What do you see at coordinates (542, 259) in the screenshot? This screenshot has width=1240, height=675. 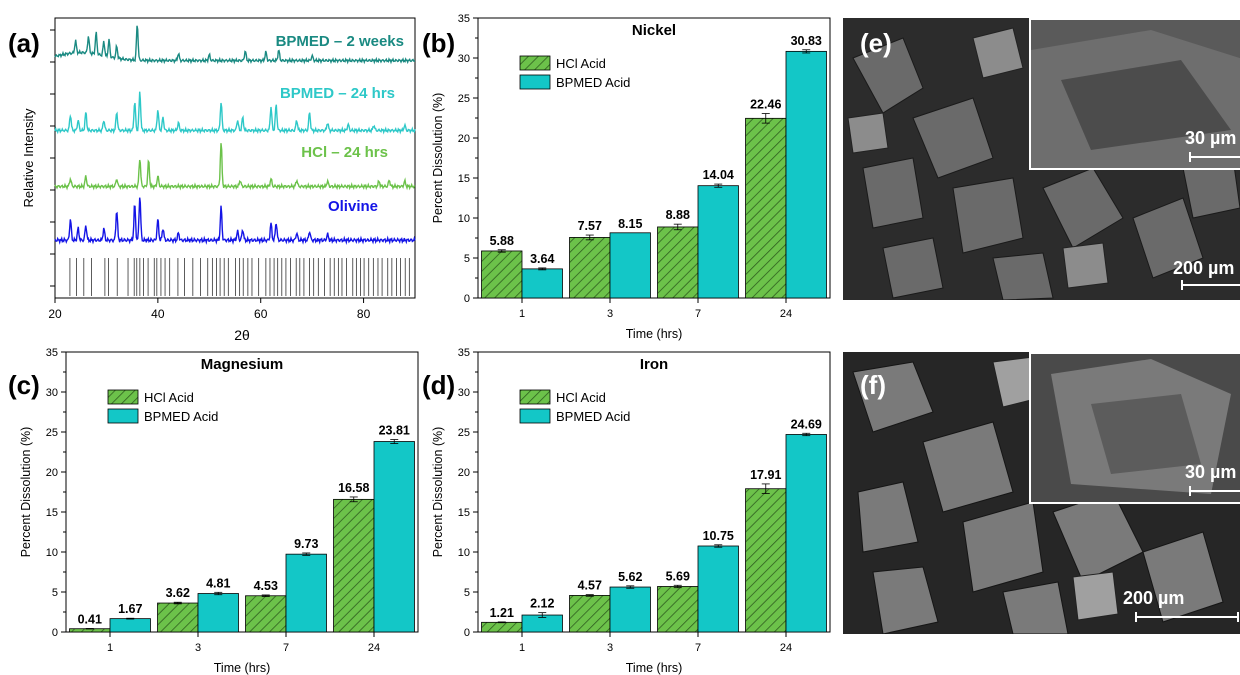 I see `data-label: 3.64` at bounding box center [542, 259].